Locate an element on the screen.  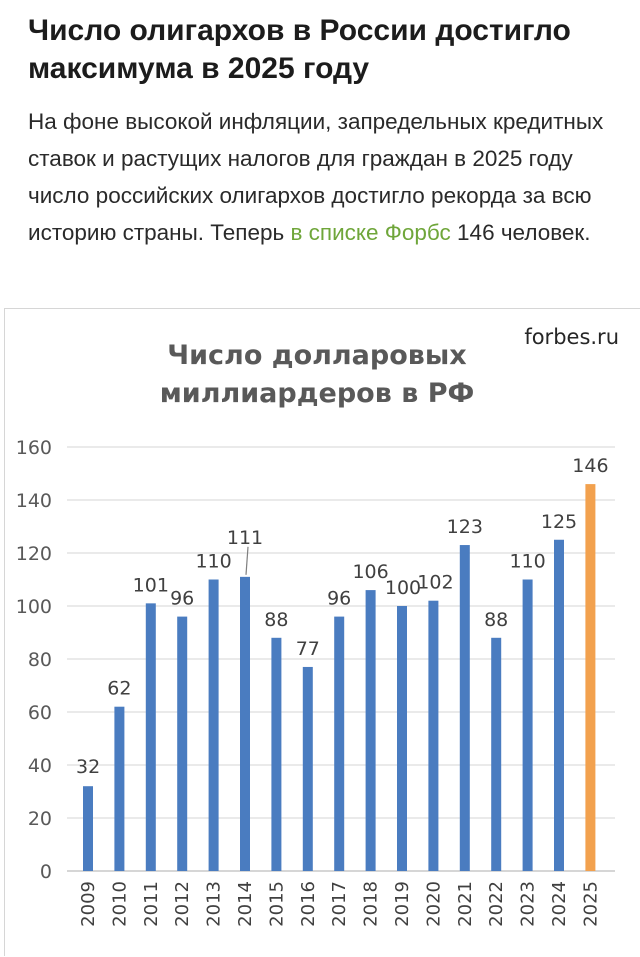
y-tick-label: 0 is located at coordinates (46, 872).